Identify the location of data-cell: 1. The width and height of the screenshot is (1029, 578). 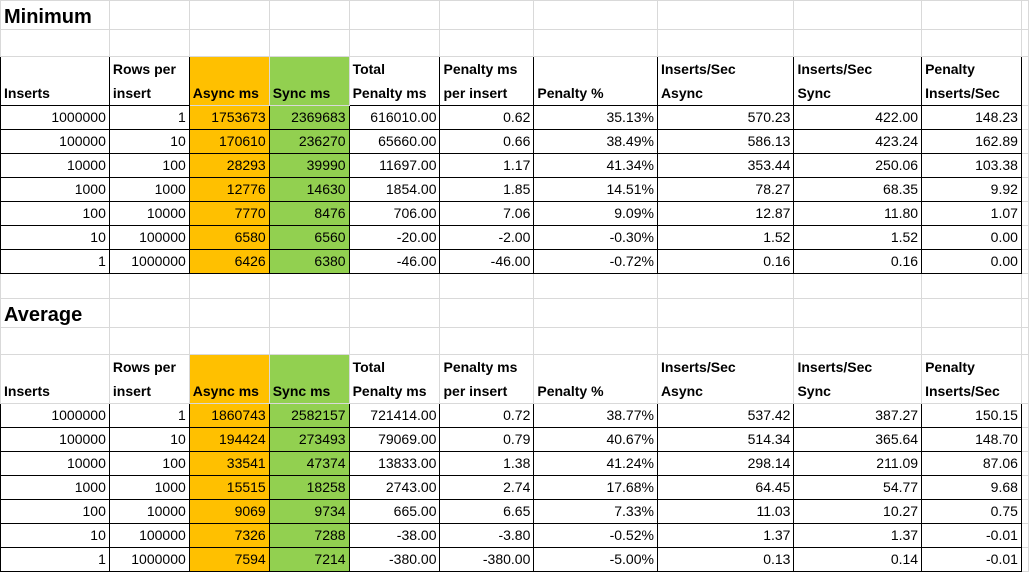
(55, 261).